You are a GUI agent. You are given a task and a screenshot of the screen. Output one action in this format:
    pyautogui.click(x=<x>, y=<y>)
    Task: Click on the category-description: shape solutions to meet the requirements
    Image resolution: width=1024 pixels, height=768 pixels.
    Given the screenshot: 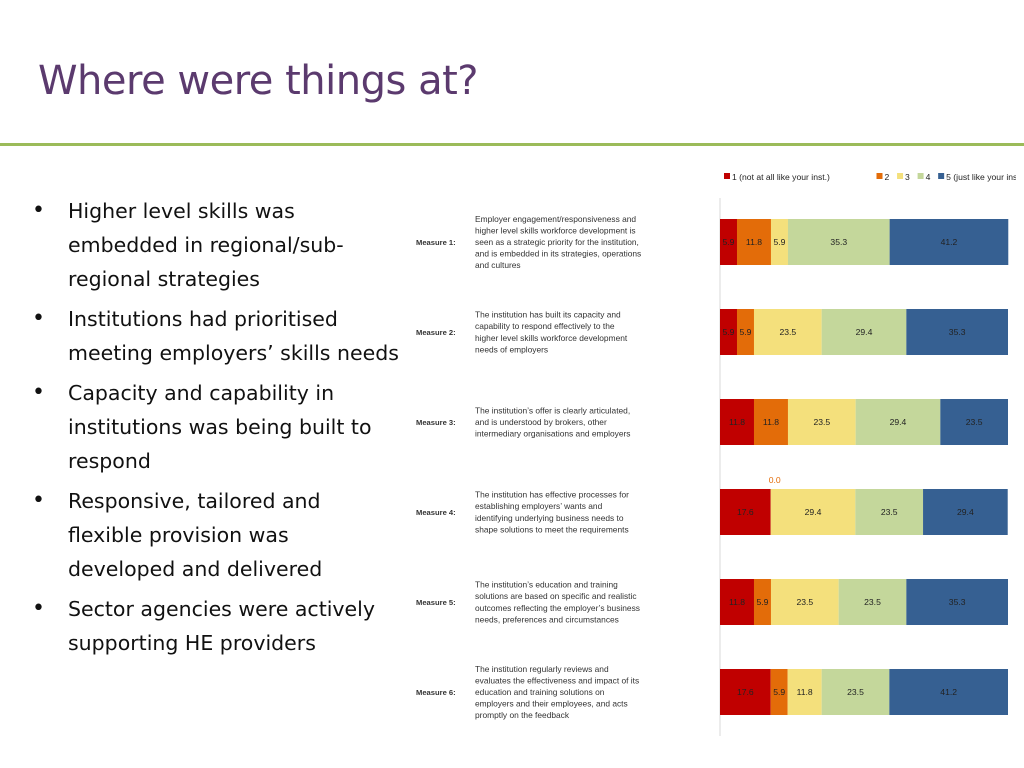 What is the action you would take?
    pyautogui.click(x=552, y=529)
    